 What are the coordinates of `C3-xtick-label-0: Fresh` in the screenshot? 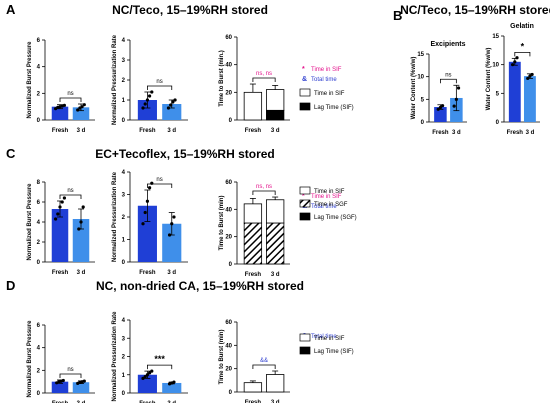 It's located at (253, 275).